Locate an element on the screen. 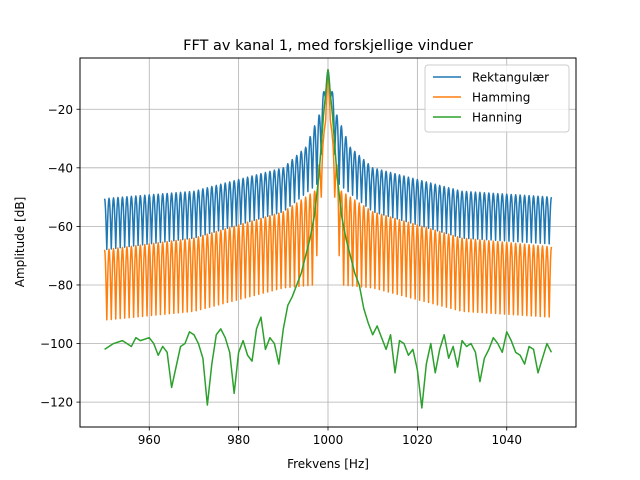 The height and width of the screenshot is (480, 640). y-tick-label: −60 is located at coordinates (60, 227).